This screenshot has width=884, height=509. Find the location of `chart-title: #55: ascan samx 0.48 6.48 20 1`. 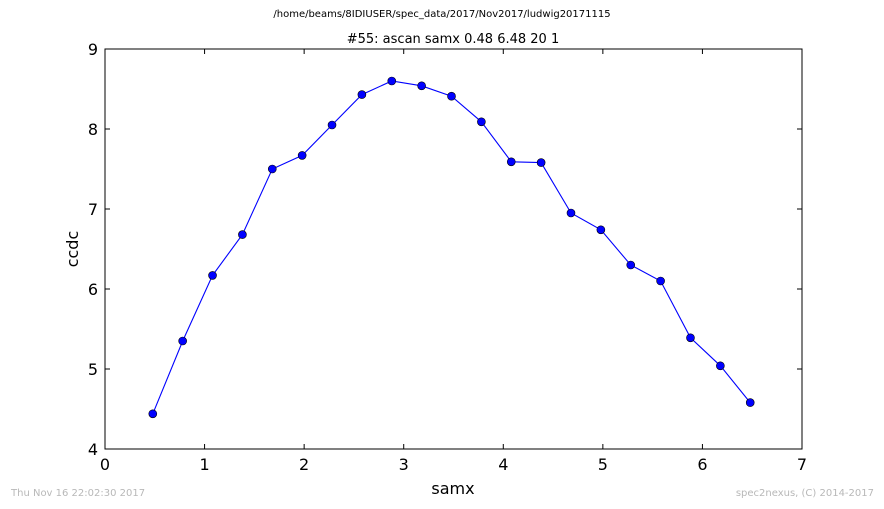

chart-title: #55: ascan samx 0.48 6.48 20 1 is located at coordinates (453, 39).